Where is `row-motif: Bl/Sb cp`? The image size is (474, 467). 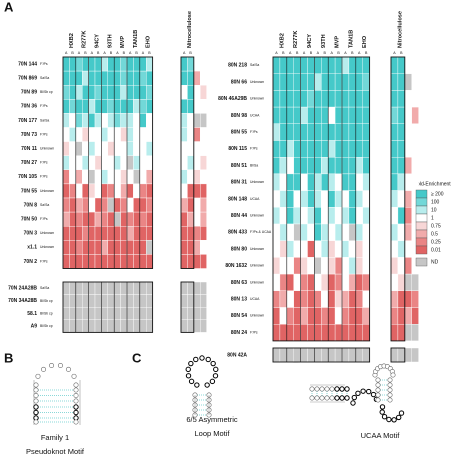
row-motif: Bl/Sb cp is located at coordinates (46, 326).